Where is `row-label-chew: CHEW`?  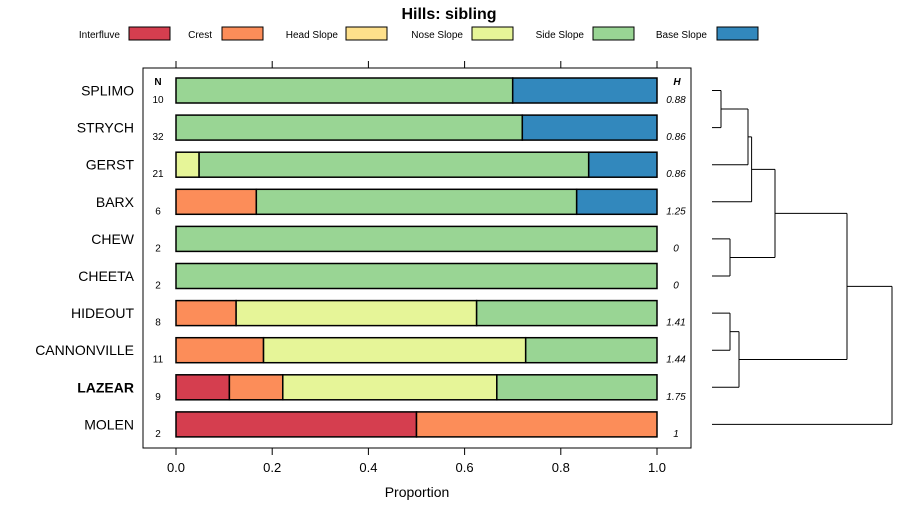 row-label-chew: CHEW is located at coordinates (113, 239).